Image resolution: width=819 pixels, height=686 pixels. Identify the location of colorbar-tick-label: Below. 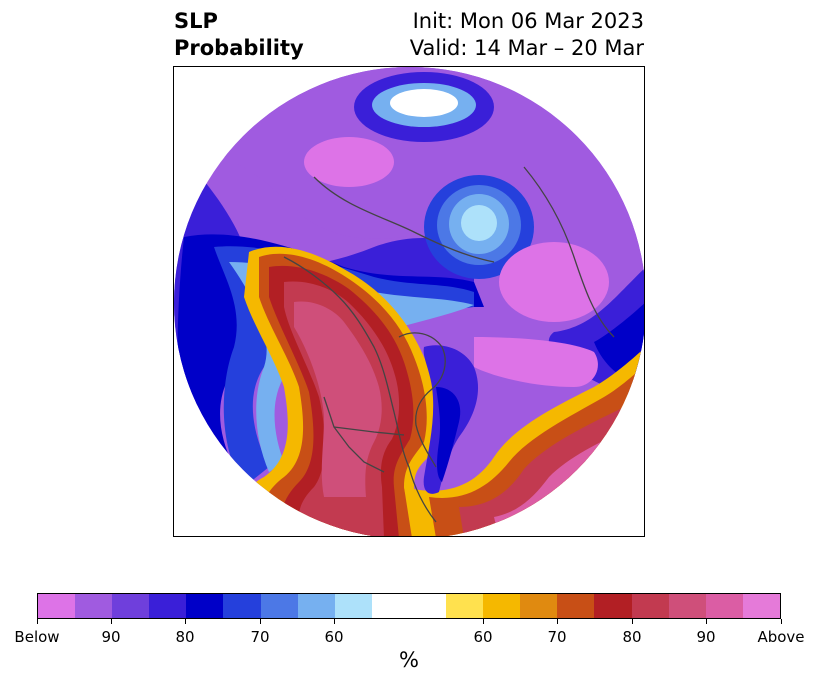
(37, 637).